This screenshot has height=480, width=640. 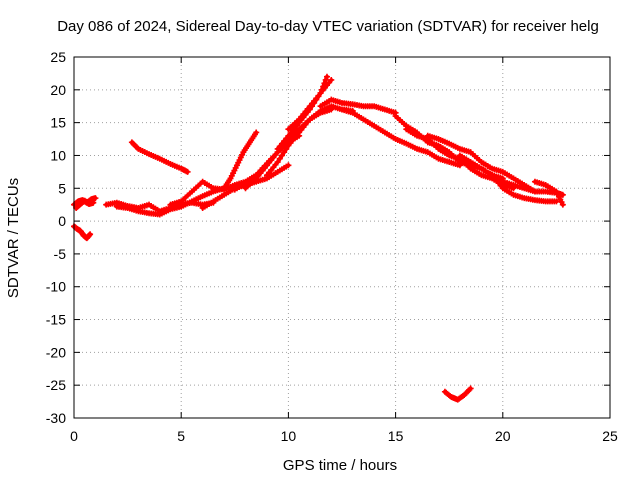 What do you see at coordinates (13, 238) in the screenshot?
I see `y-axis-title: SDTVAR / TECUs` at bounding box center [13, 238].